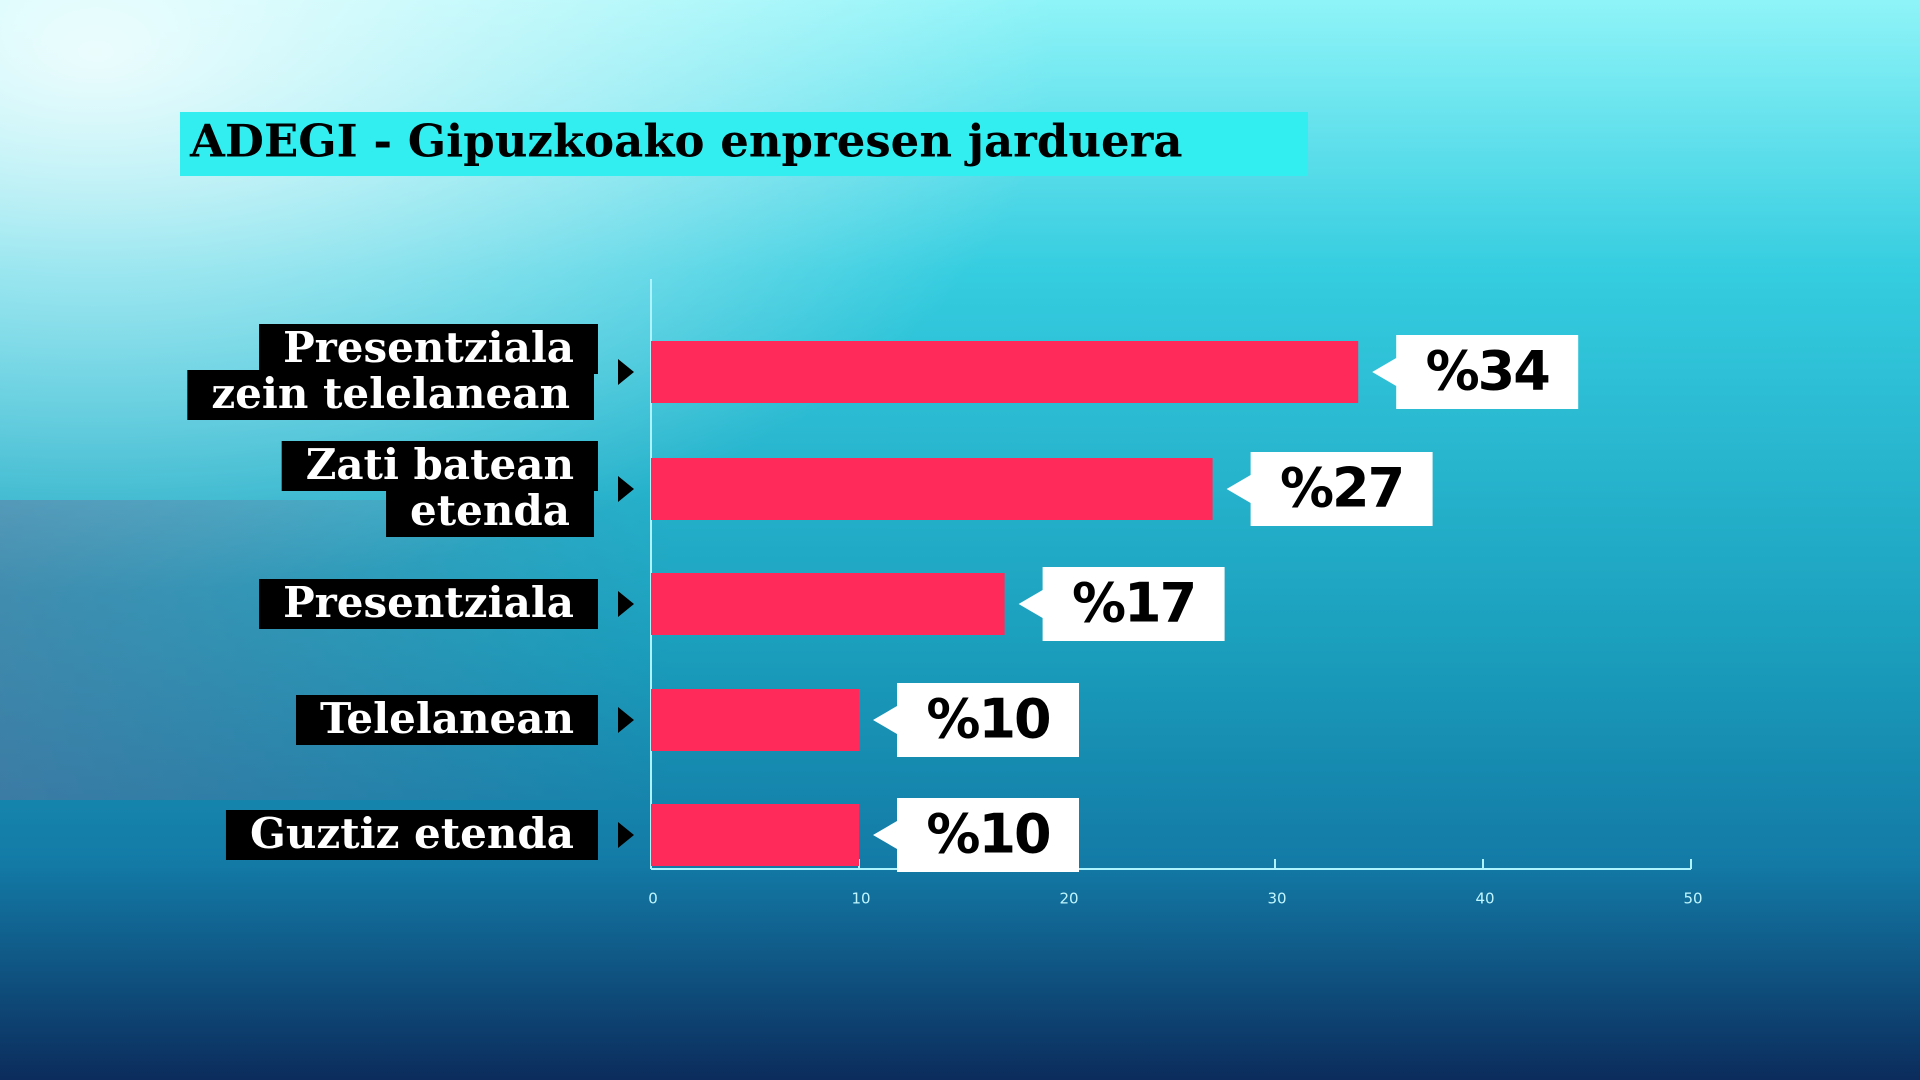  I want to click on x-tick-label: 40, so click(1484, 899).